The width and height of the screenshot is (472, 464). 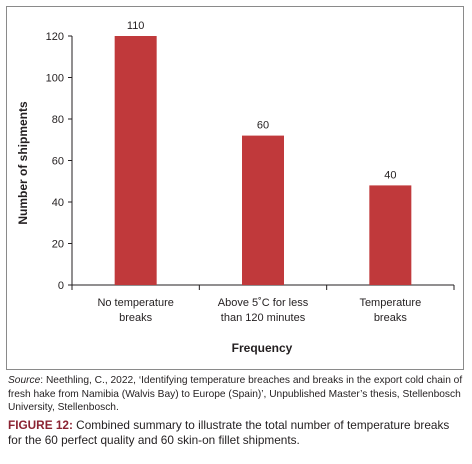 I want to click on y-tick-label: 120, so click(x=55, y=37).